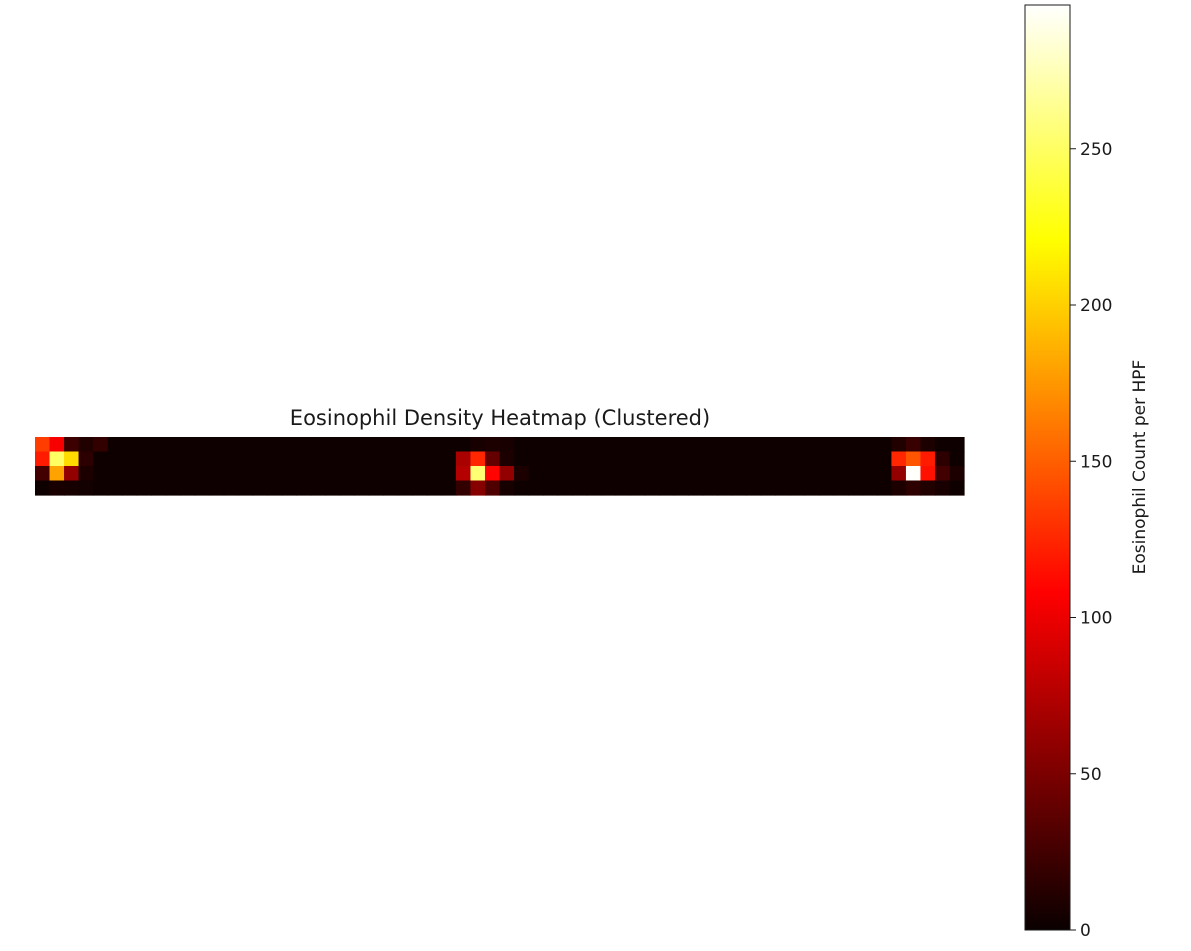 This screenshot has height=951, width=1191. I want to click on colorbar-tick-label: 250, so click(1096, 150).